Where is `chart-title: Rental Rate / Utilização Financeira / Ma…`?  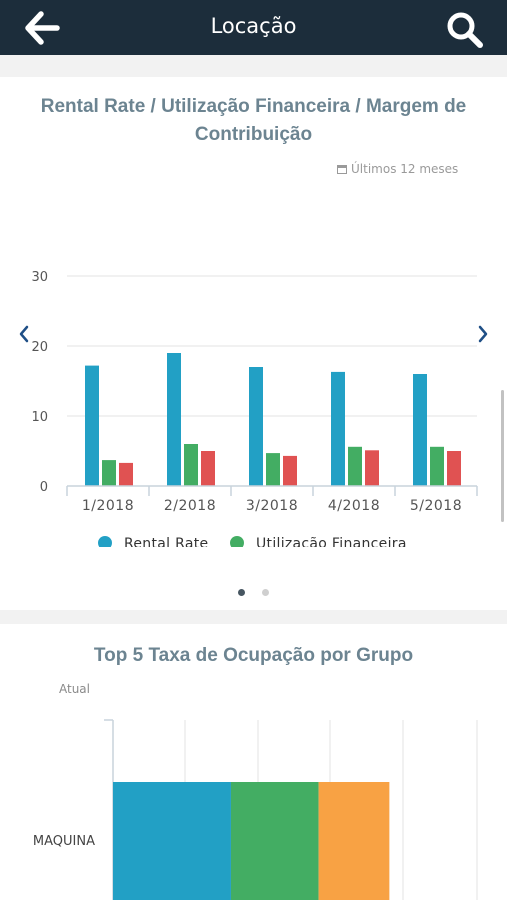
chart-title: Rental Rate / Utilização Financeira / Ma… is located at coordinates (253, 121).